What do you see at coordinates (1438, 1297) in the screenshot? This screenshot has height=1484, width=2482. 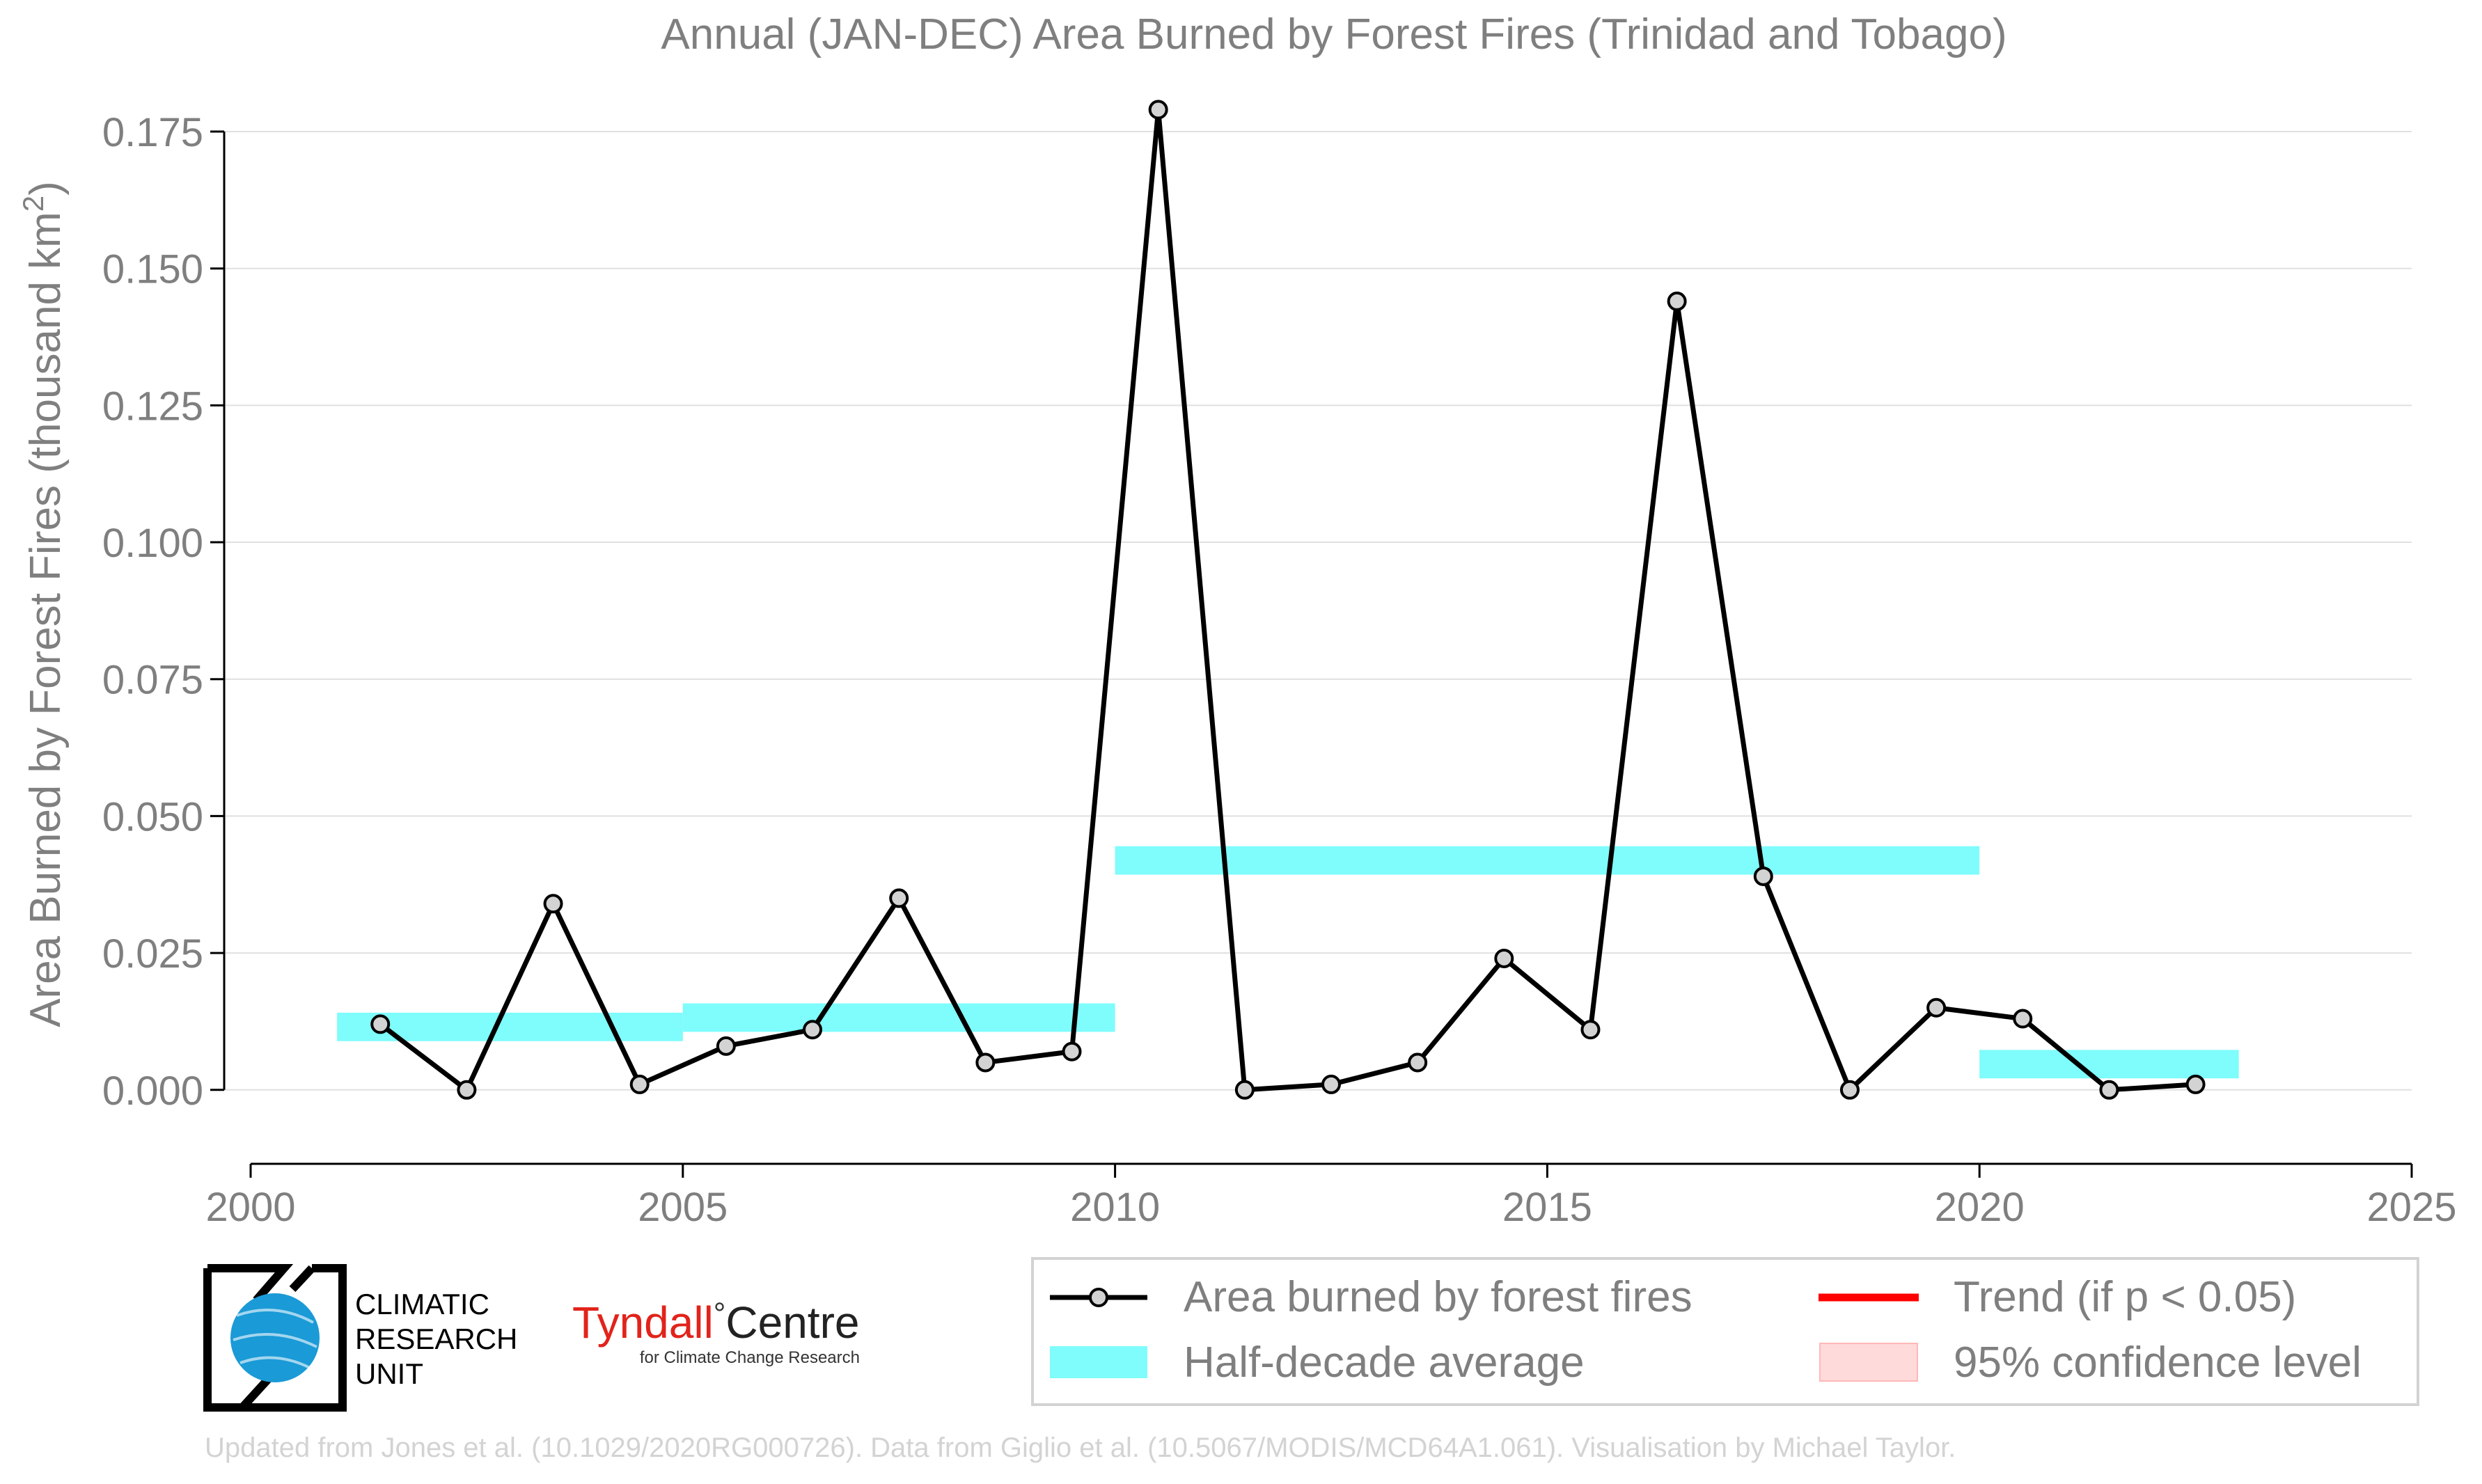 I see `legend-label-area-burned: Area burned by forest fires` at bounding box center [1438, 1297].